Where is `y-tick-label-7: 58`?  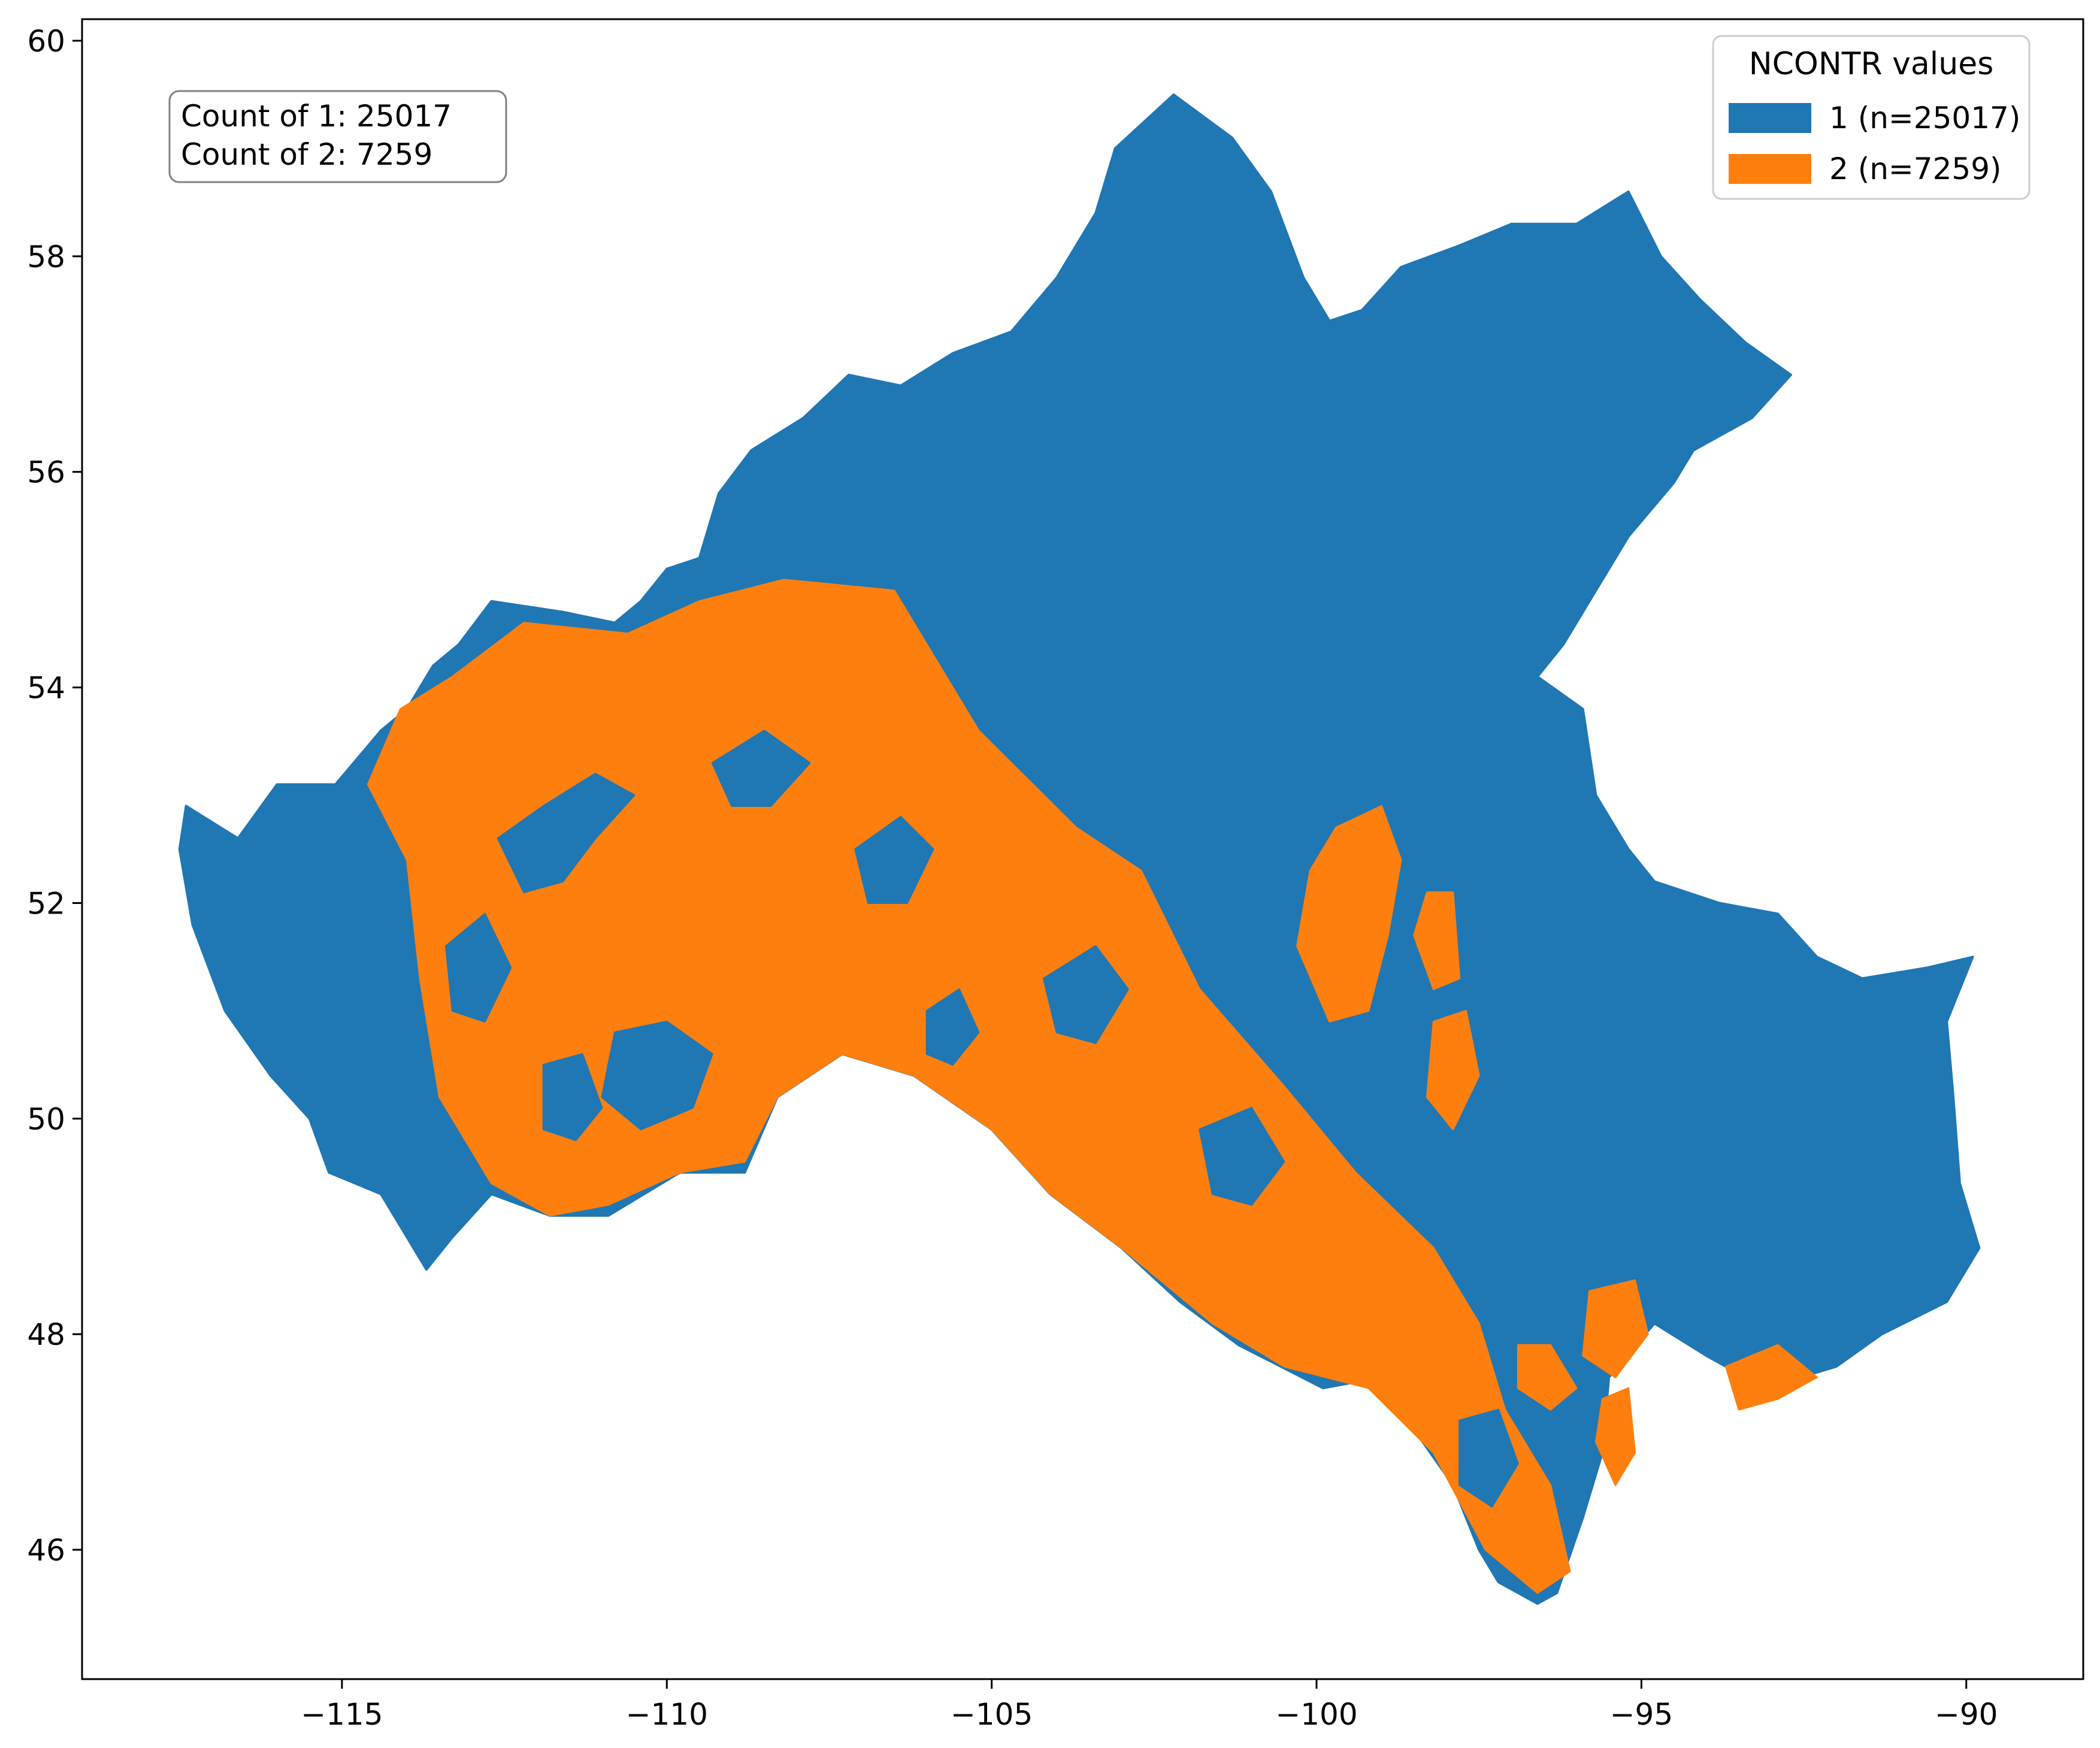
y-tick-label-7: 58 is located at coordinates (46, 257).